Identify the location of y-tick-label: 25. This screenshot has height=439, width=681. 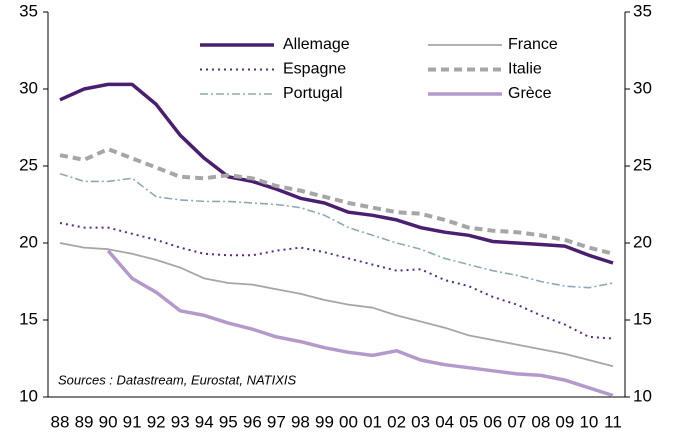
(28, 164).